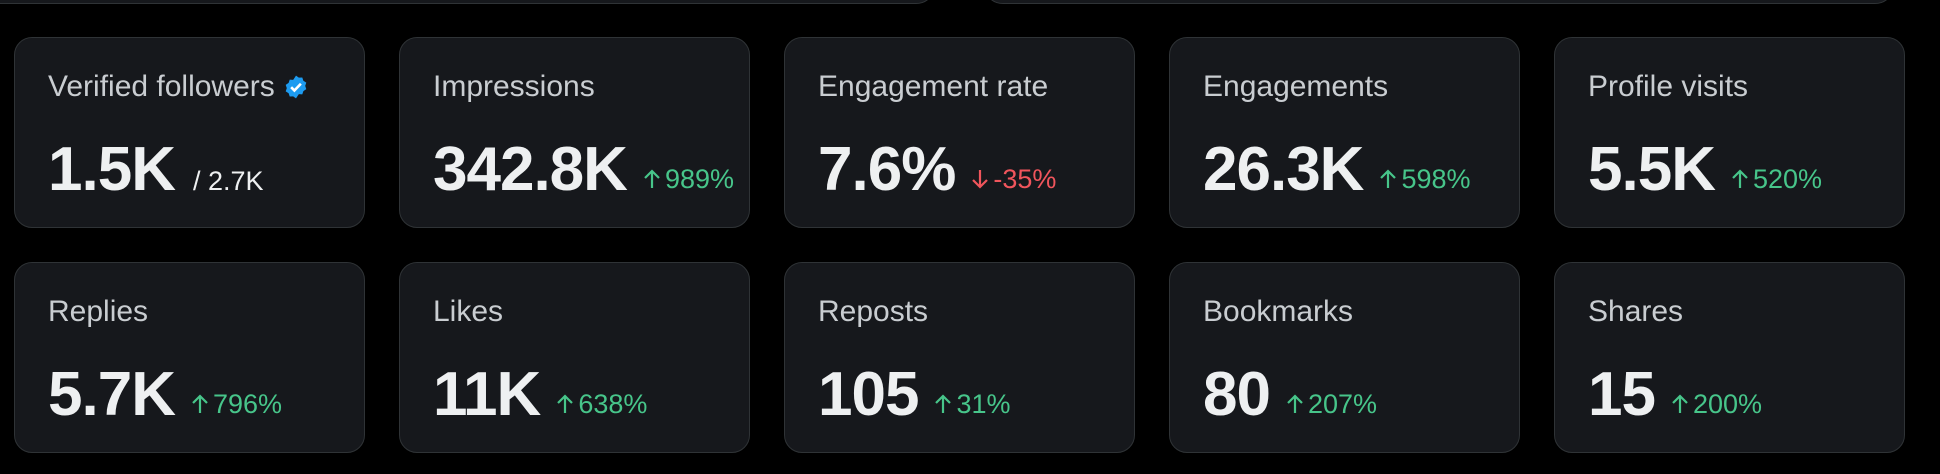 This screenshot has height=474, width=1940. I want to click on stat-row: 105 31%, so click(914, 394).